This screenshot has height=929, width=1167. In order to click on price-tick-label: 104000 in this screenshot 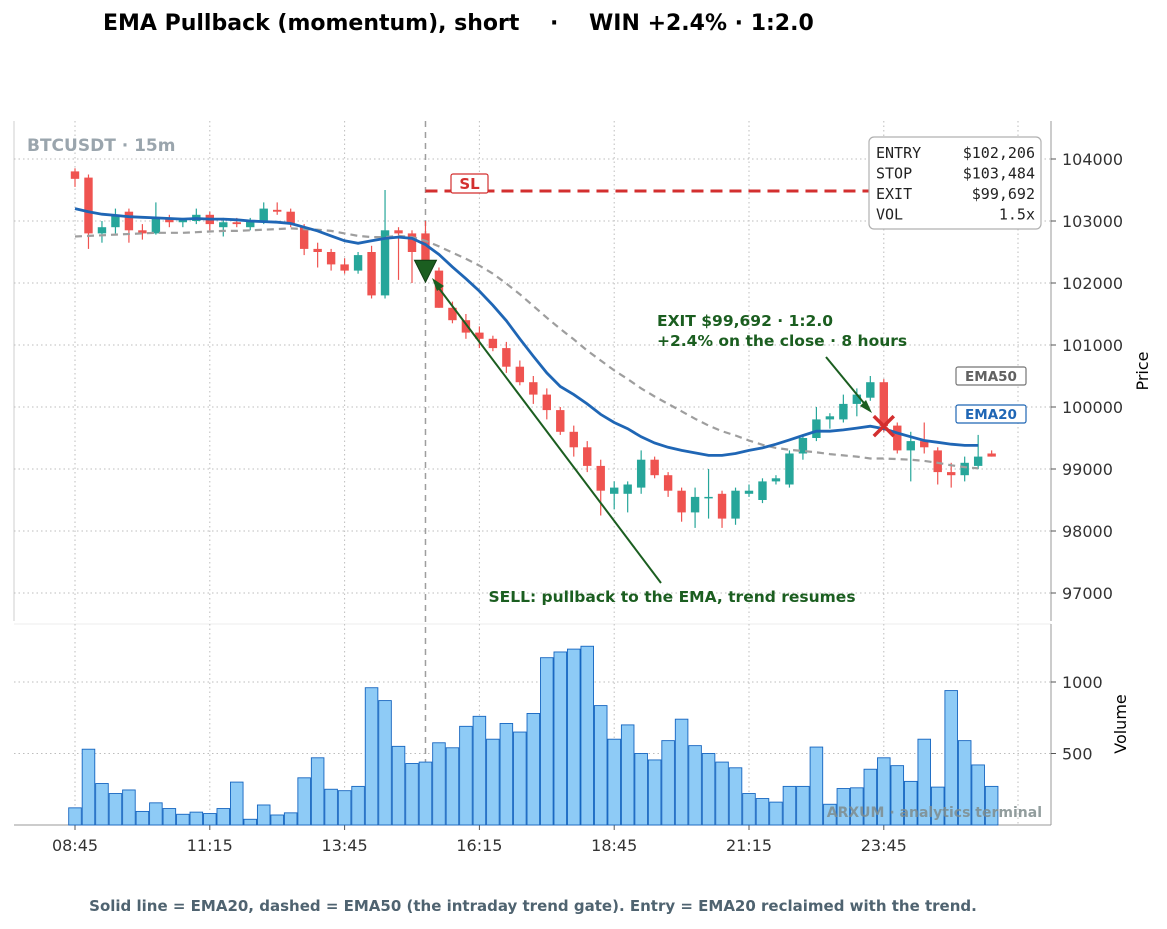, I will do `click(1092, 159)`.